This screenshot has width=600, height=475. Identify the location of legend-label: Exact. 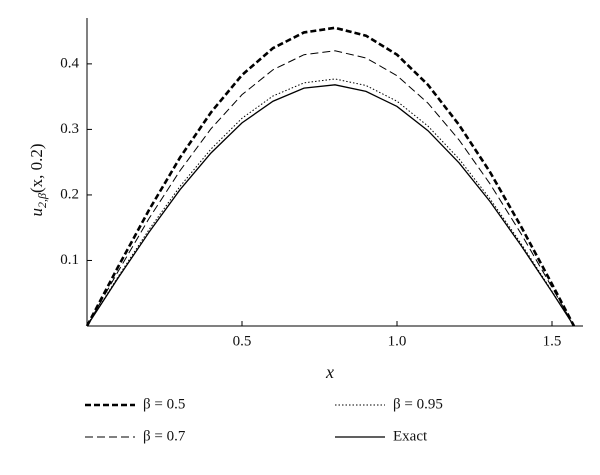
(410, 436).